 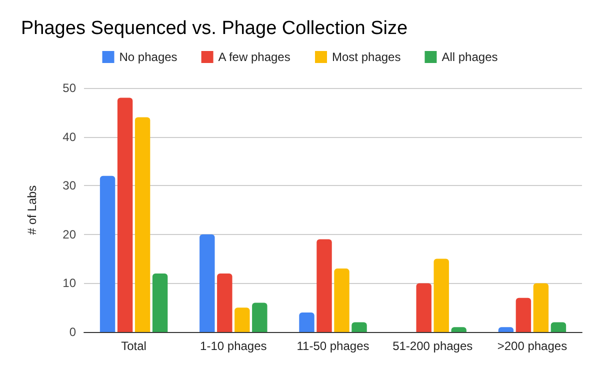 I want to click on y-tick-label: 10, so click(x=69, y=283).